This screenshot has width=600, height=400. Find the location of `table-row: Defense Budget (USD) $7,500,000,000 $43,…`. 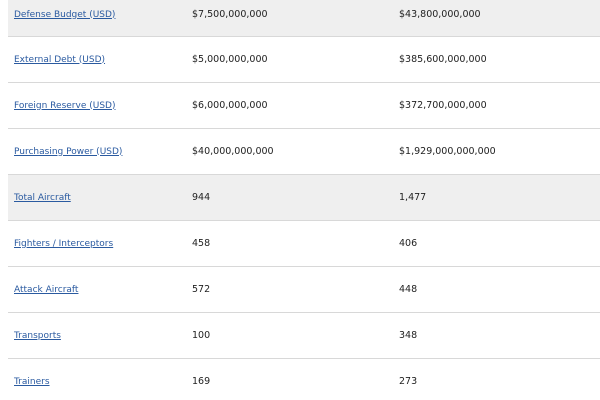

table-row: Defense Budget (USD) $7,500,000,000 $43,… is located at coordinates (304, 18).